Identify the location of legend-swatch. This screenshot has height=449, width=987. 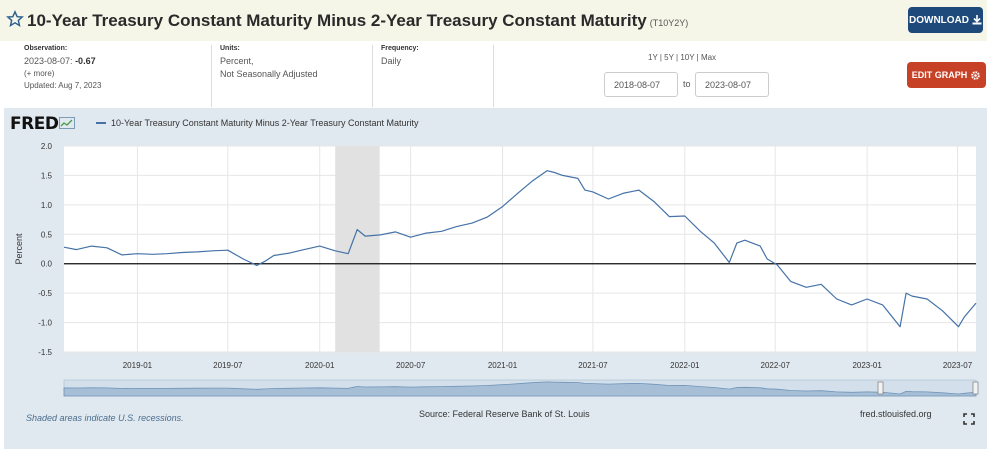
(101, 123).